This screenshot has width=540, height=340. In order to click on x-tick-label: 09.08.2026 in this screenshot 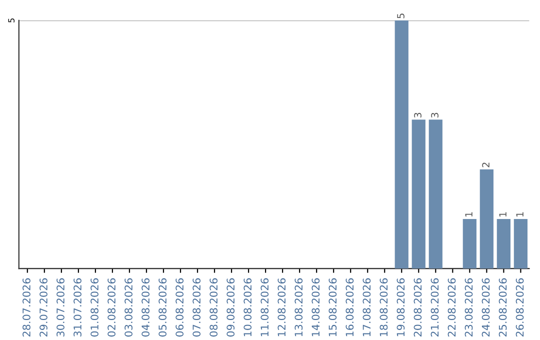, I will do `click(230, 307)`.